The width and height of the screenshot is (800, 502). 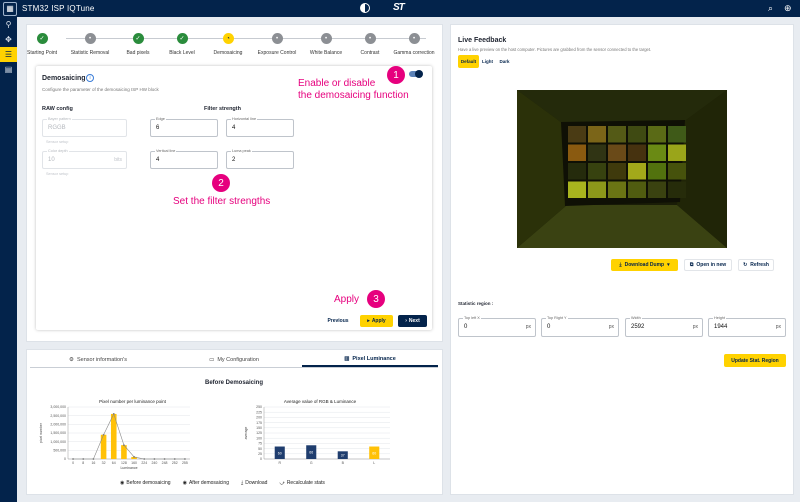 I want to click on x-tick-label: 8, so click(x=83, y=463).